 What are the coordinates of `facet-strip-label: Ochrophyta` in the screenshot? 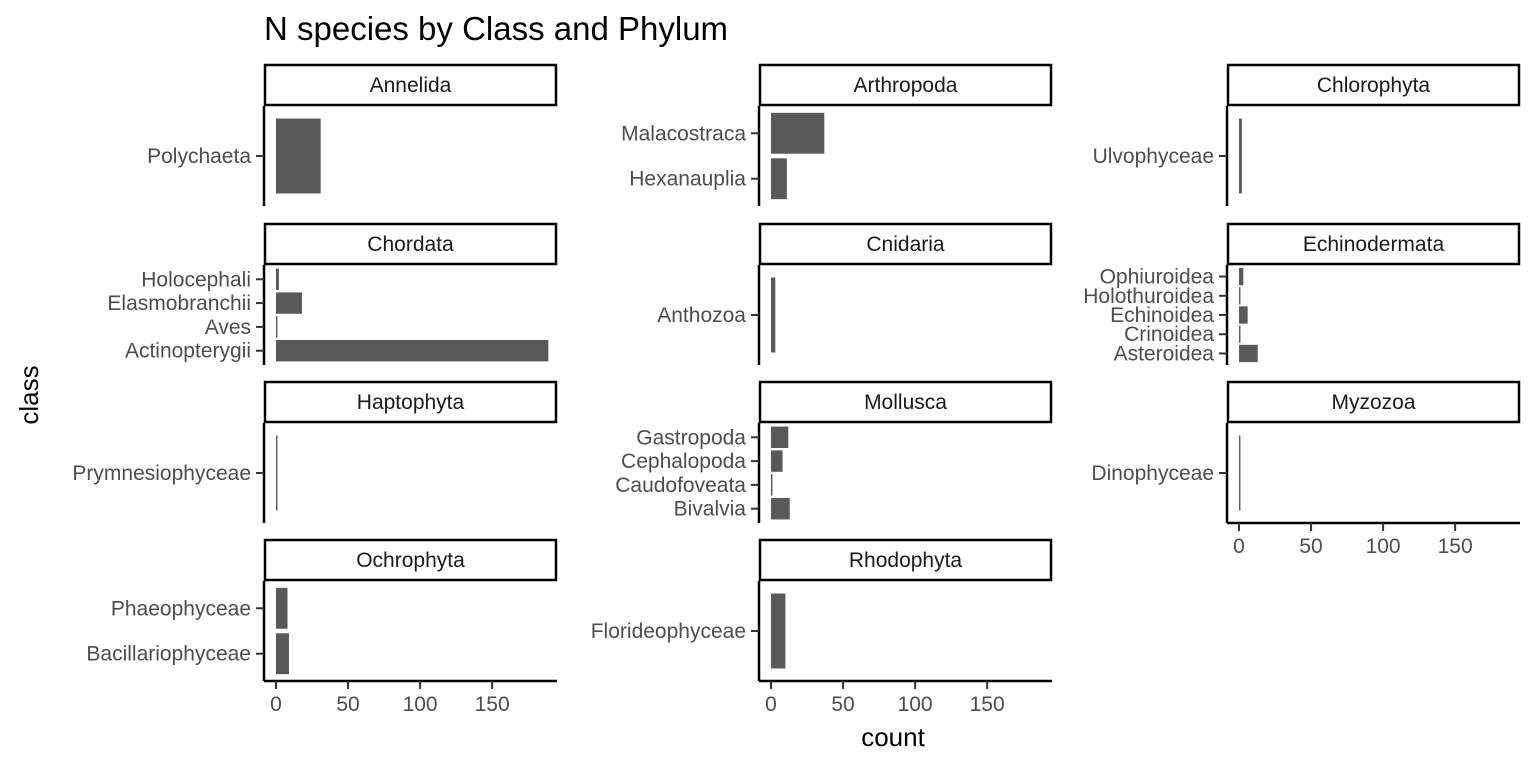 It's located at (410, 560).